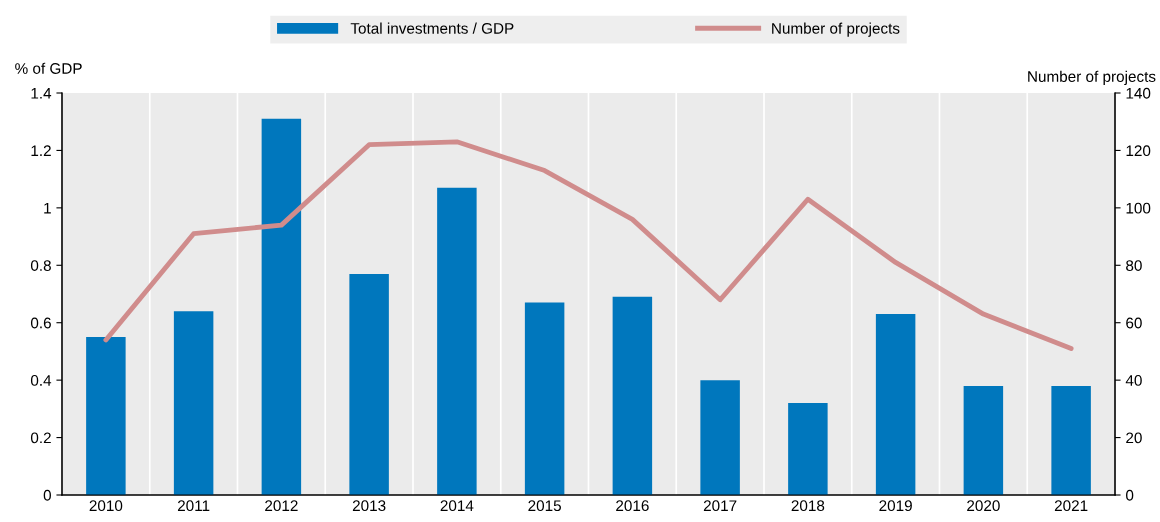 The image size is (1160, 522). I want to click on x-tick-label: 2016, so click(632, 506).